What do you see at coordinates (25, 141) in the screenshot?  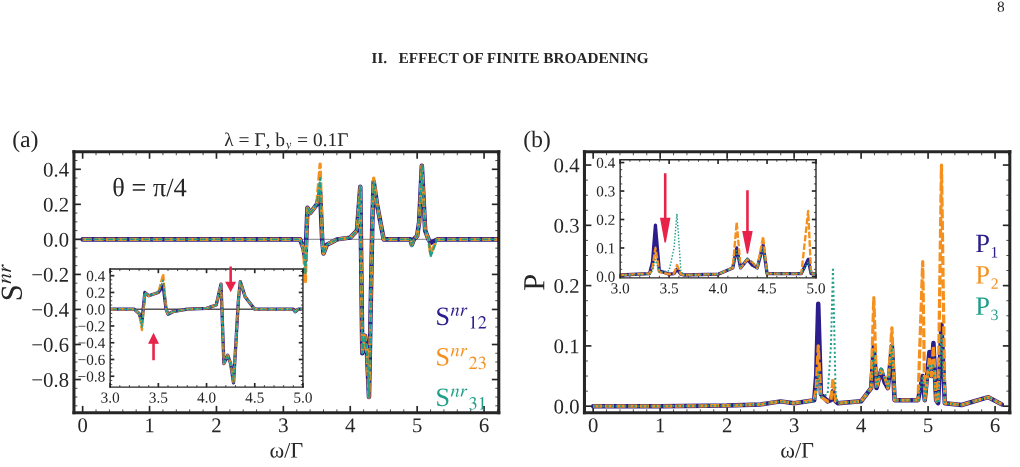 I see `text: (a)` at bounding box center [25, 141].